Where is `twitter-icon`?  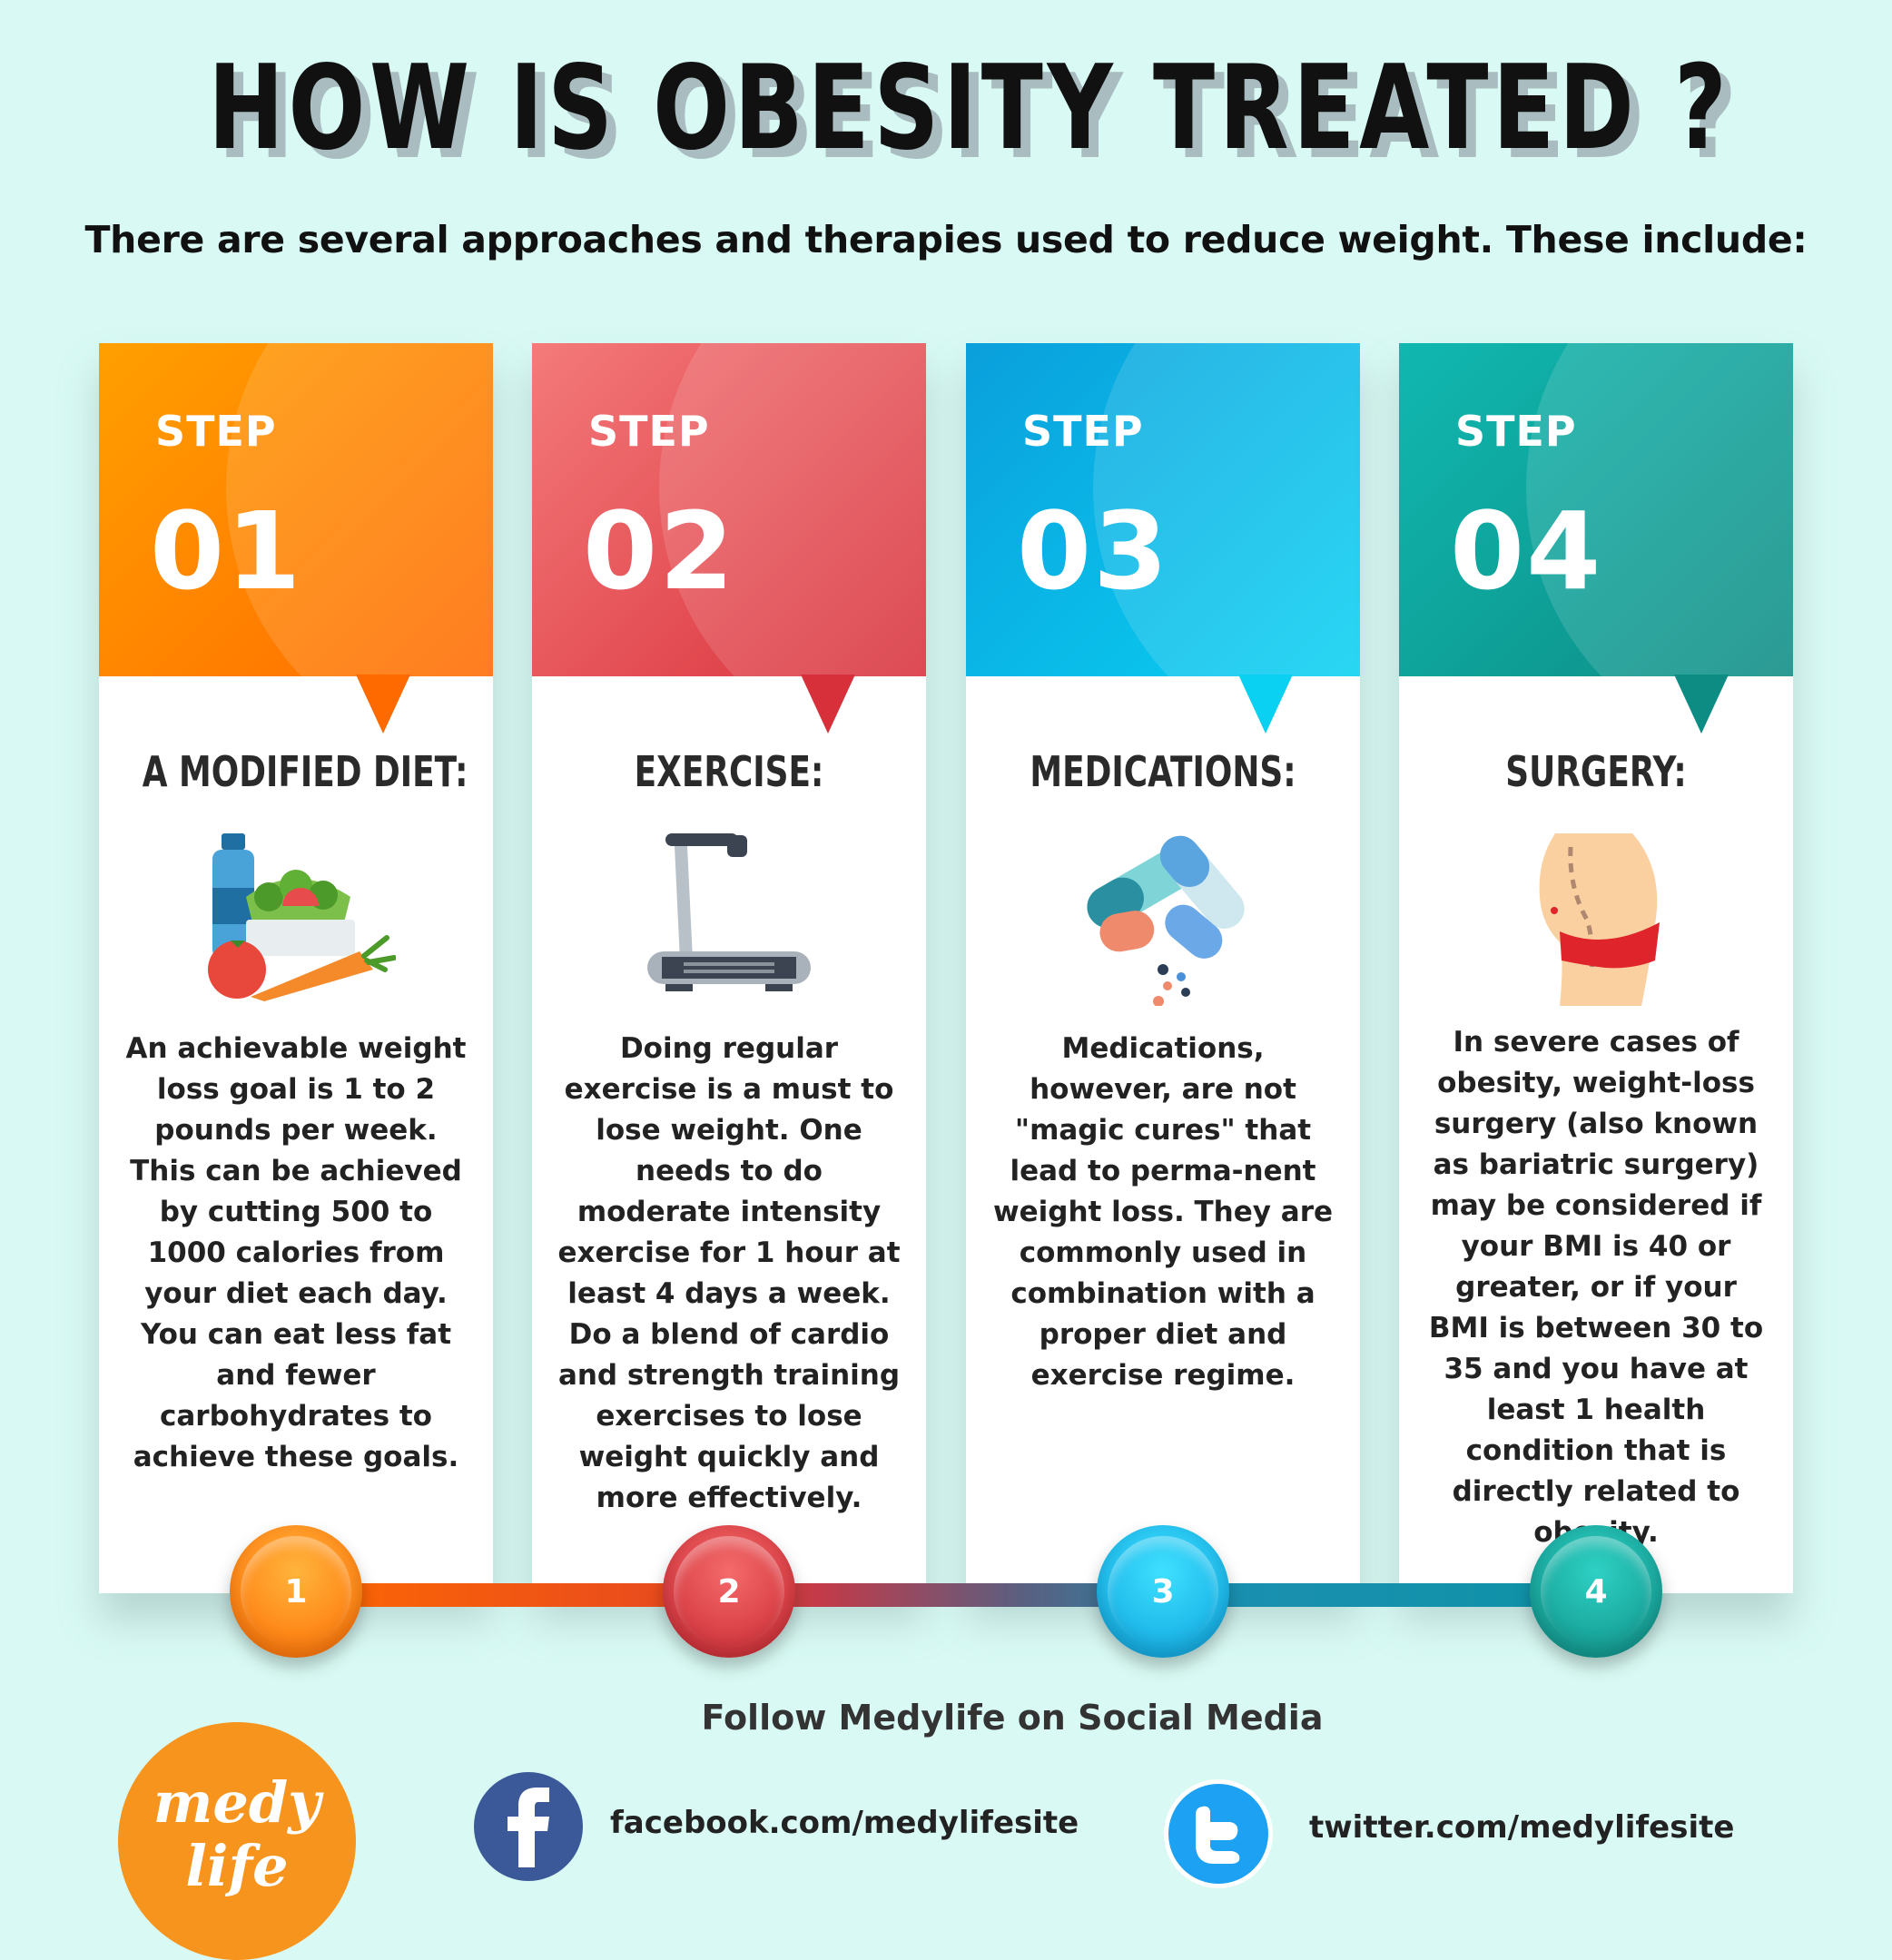 twitter-icon is located at coordinates (1219, 1834).